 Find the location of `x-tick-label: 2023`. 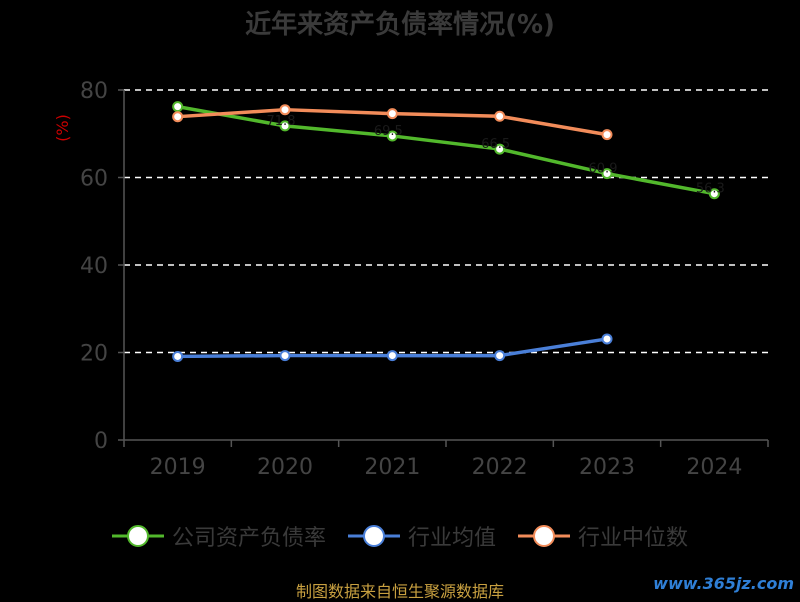

x-tick-label: 2023 is located at coordinates (607, 467).